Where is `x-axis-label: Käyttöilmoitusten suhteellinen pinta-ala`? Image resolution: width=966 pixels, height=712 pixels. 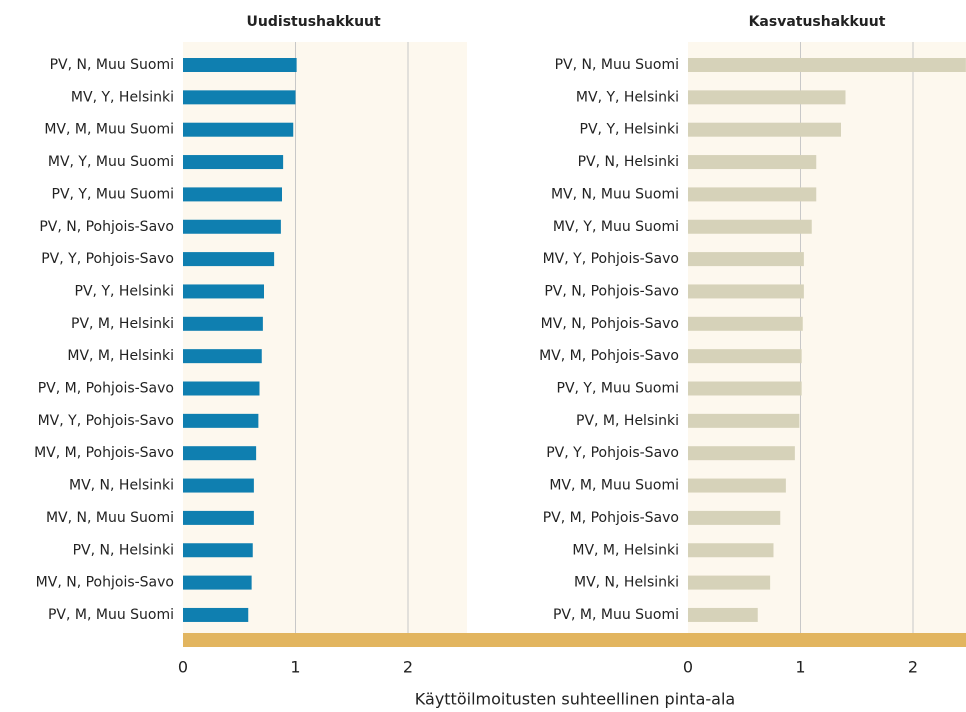 x-axis-label: Käyttöilmoitusten suhteellinen pinta-ala is located at coordinates (575, 699).